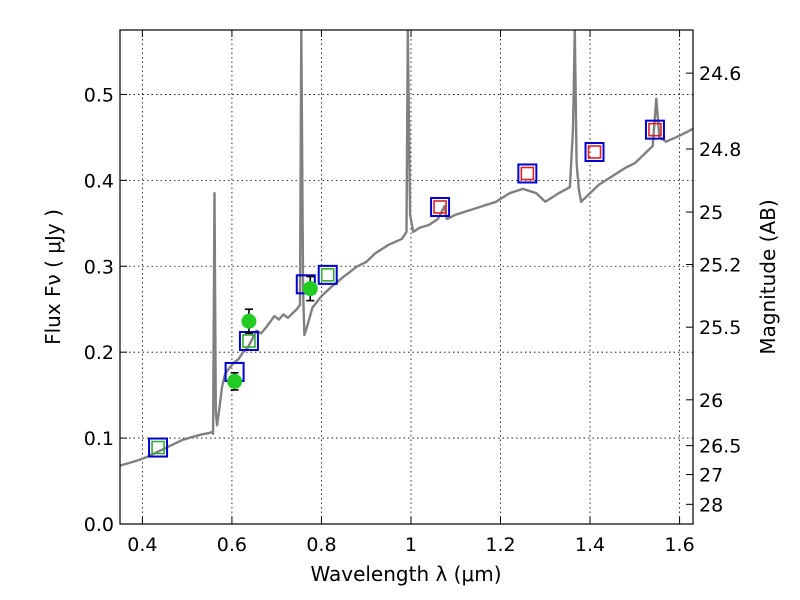 This screenshot has height=600, width=800. What do you see at coordinates (711, 213) in the screenshot?
I see `right-tick-label: 25` at bounding box center [711, 213].